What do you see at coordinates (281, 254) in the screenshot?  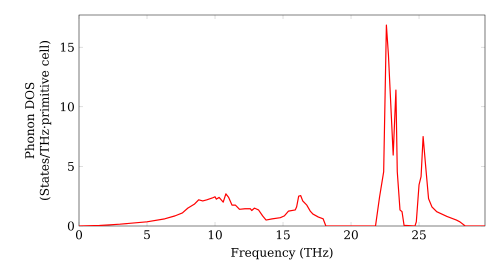 I see `x-axis-title: Frequency (THz)` at bounding box center [281, 254].